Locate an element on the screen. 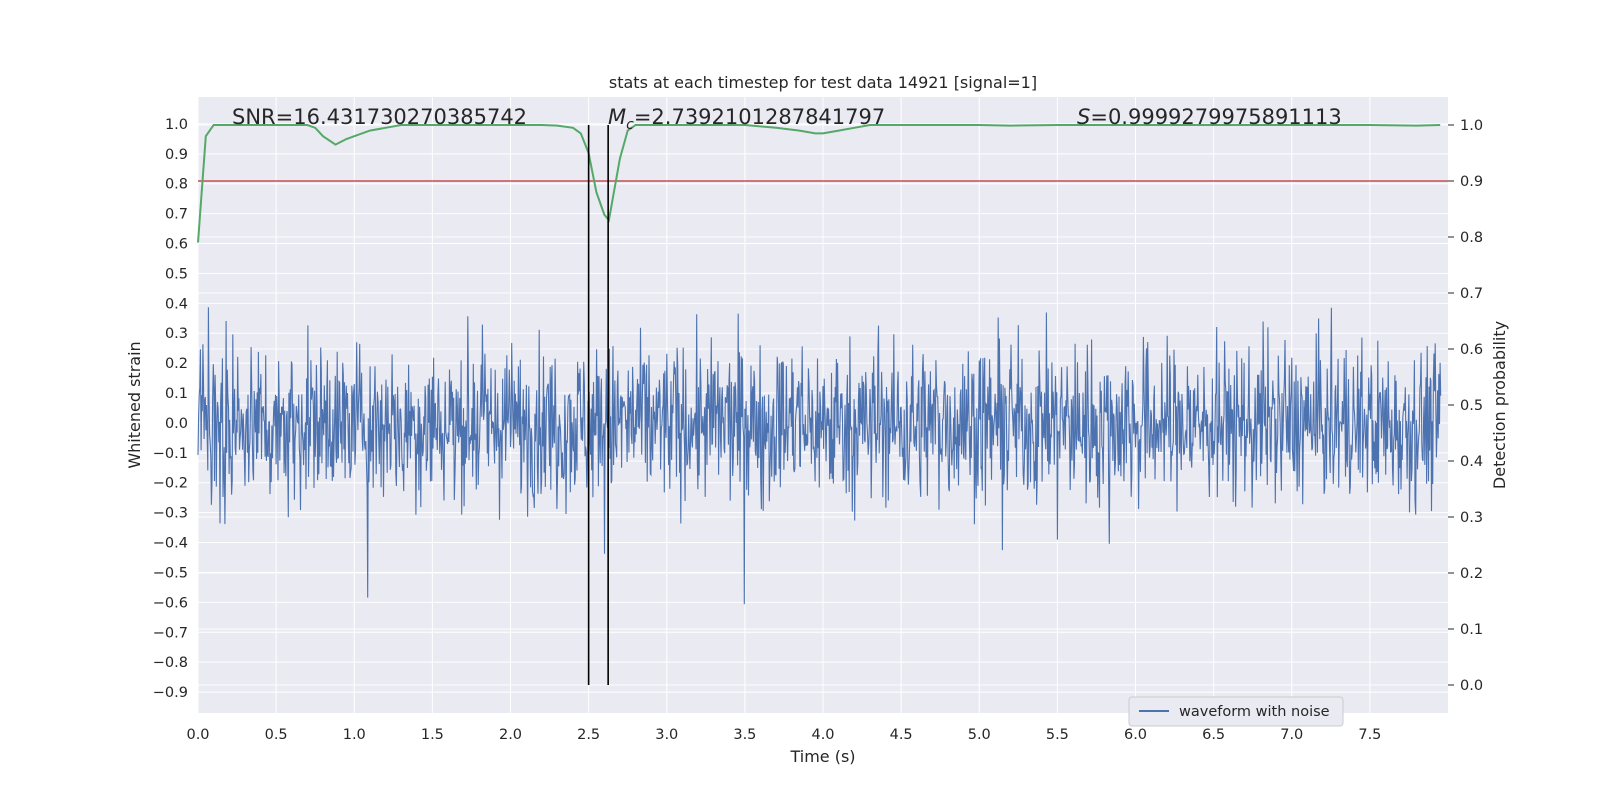 Image resolution: width=1600 pixels, height=800 pixels. x-tick-label: 1.5 is located at coordinates (432, 735).